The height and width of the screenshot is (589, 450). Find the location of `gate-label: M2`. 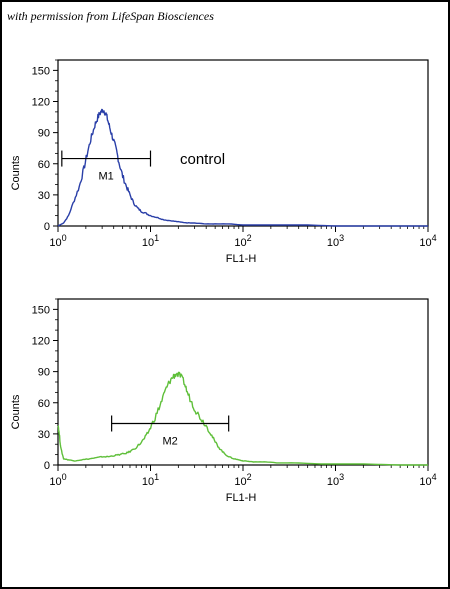

gate-label: M2 is located at coordinates (170, 442).